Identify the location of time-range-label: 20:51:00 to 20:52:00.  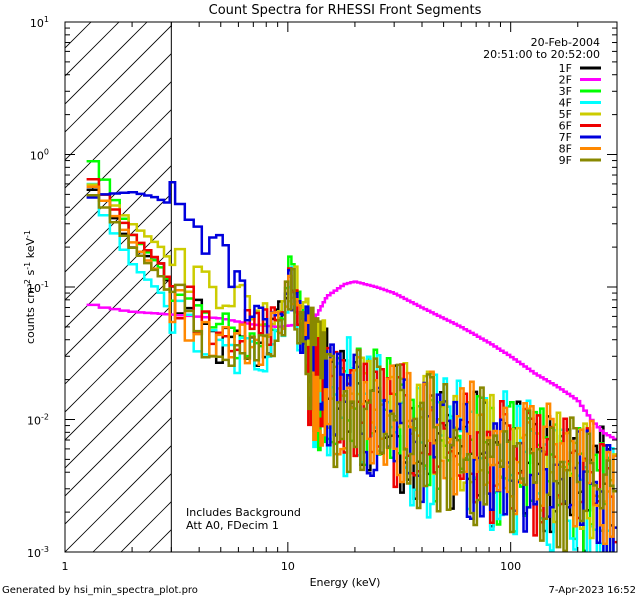
(541, 54).